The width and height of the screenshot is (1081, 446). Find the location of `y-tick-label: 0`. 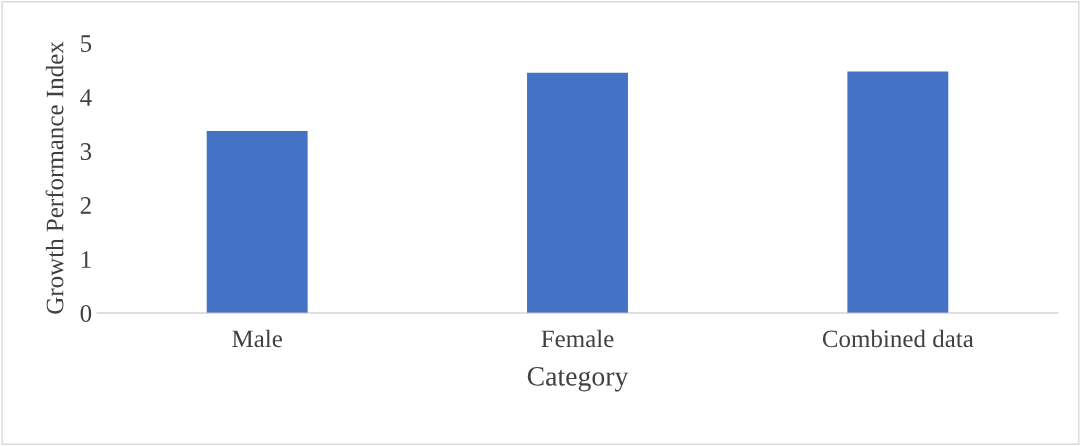

y-tick-label: 0 is located at coordinates (86, 313).